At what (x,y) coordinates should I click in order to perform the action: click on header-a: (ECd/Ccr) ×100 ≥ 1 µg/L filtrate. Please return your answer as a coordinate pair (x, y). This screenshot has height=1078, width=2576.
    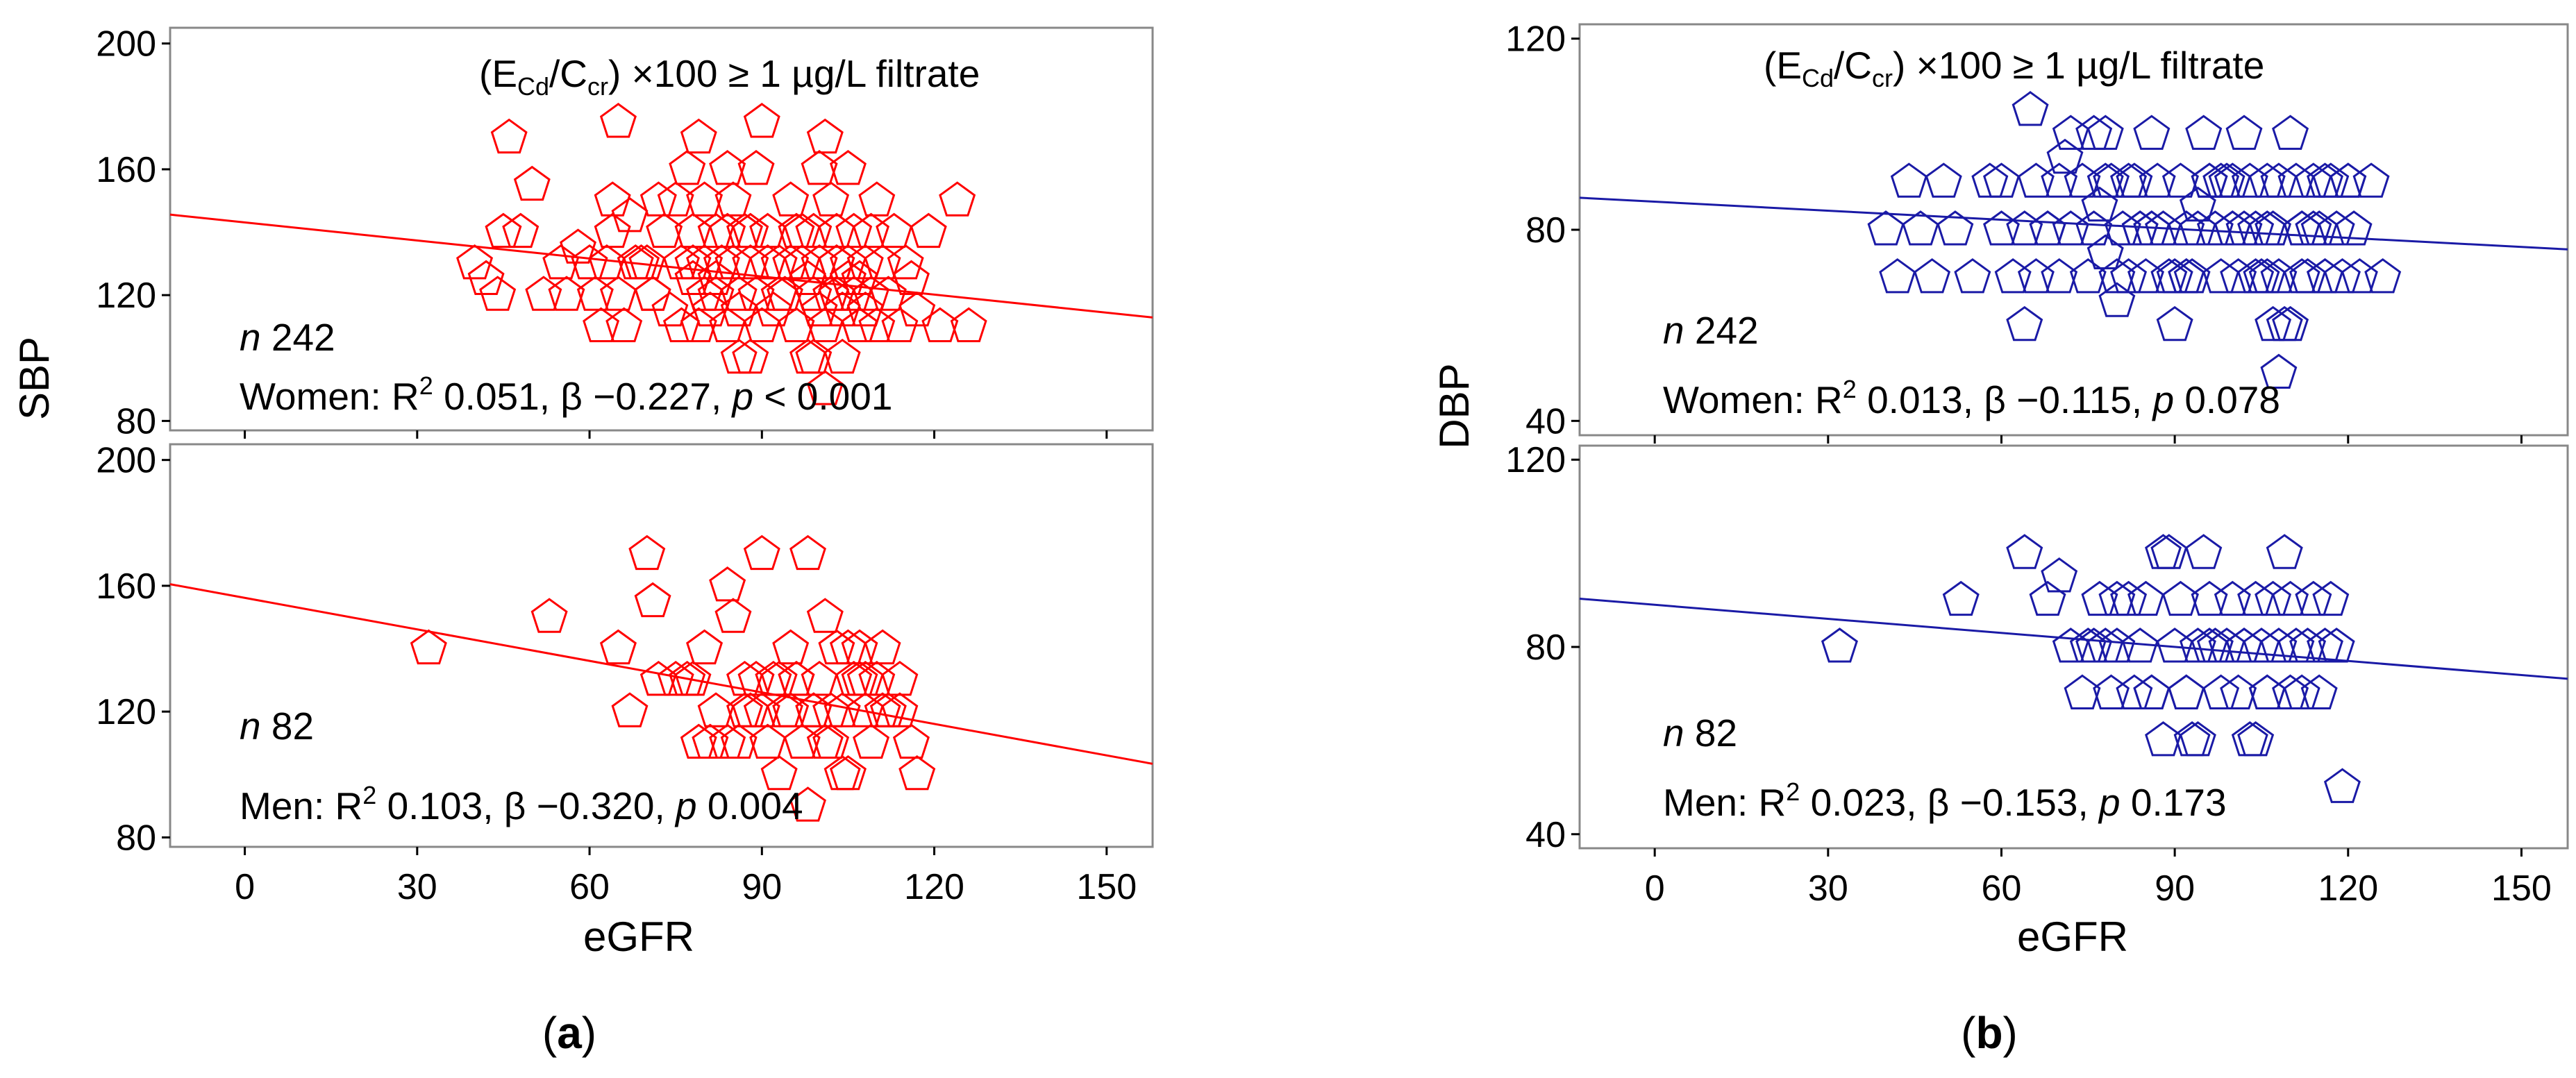
    Looking at the image, I should click on (729, 76).